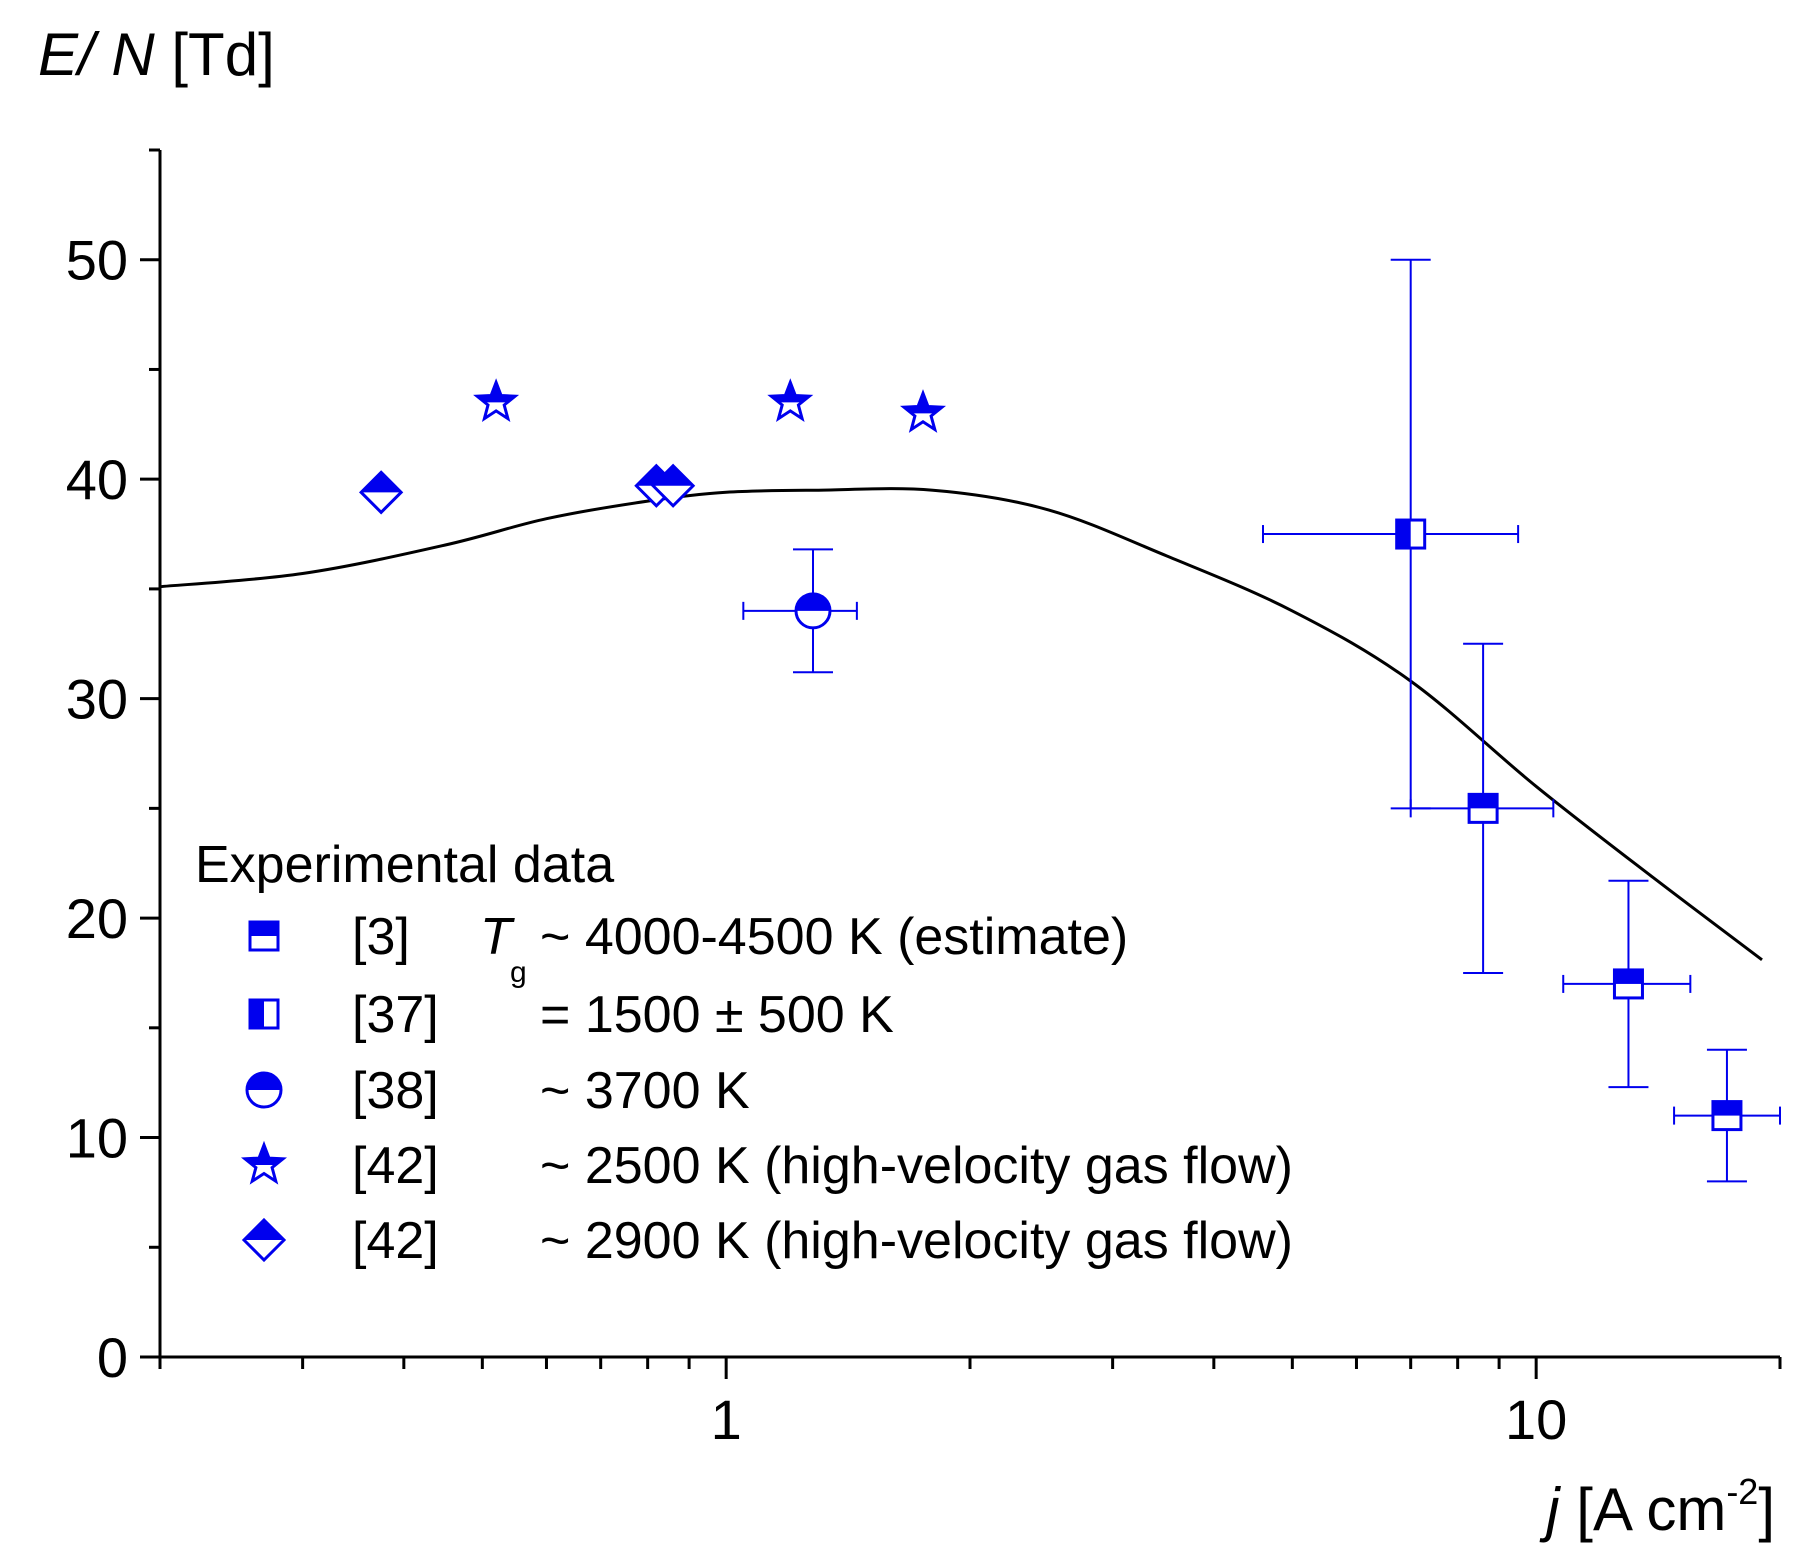 This screenshot has height=1558, width=1797. What do you see at coordinates (497, 937) in the screenshot?
I see `legend-tg-symbol: T` at bounding box center [497, 937].